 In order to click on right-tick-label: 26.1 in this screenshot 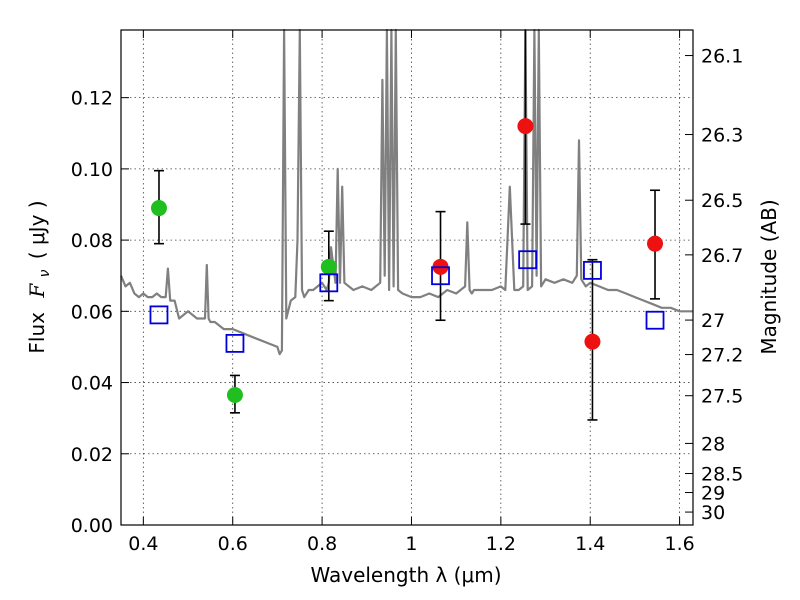, I will do `click(722, 57)`.